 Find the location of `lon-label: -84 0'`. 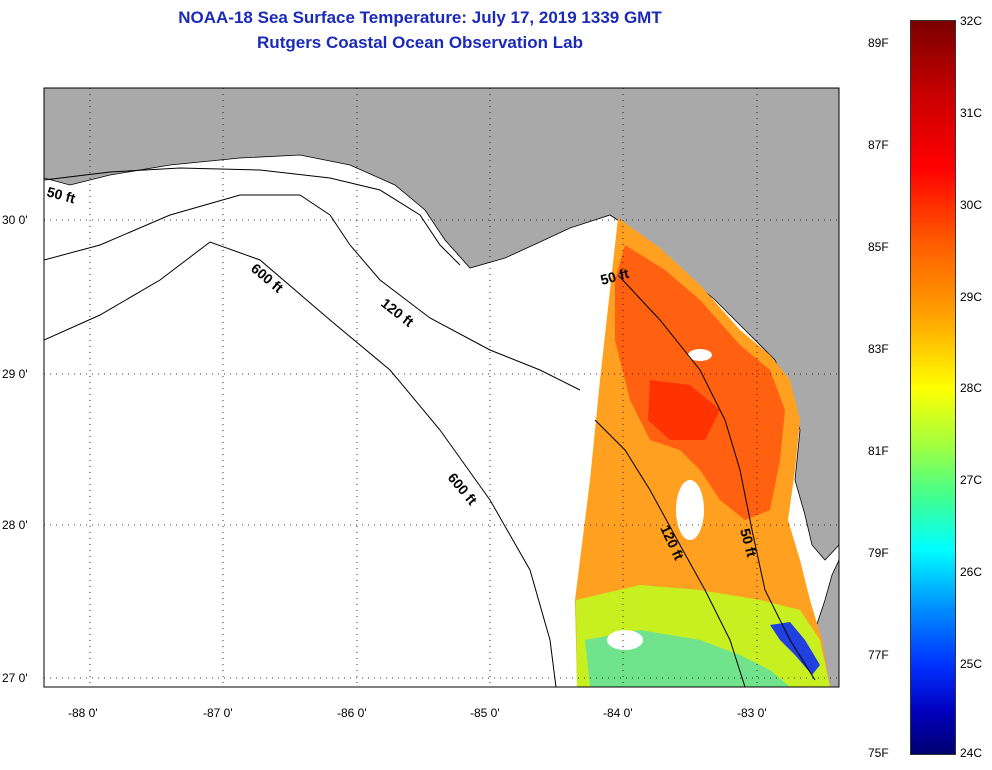

lon-label: -84 0' is located at coordinates (618, 713).